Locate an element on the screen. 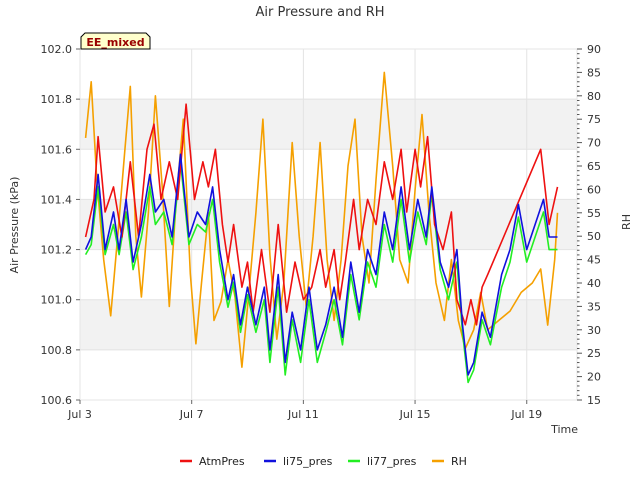  left-tick-label: 101.4 is located at coordinates (57, 199).